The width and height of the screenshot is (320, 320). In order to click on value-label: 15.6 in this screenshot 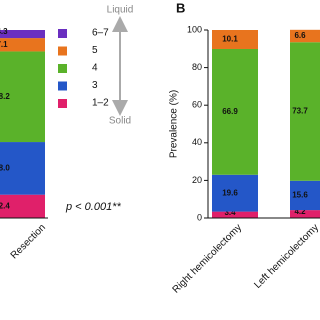, I will do `click(300, 195)`.